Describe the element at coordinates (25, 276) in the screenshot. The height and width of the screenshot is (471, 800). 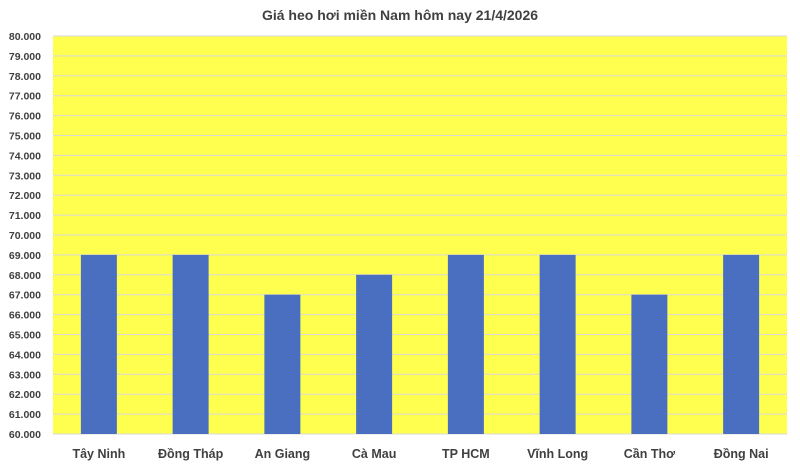
I see `y-tick-label: 68.000` at that location.